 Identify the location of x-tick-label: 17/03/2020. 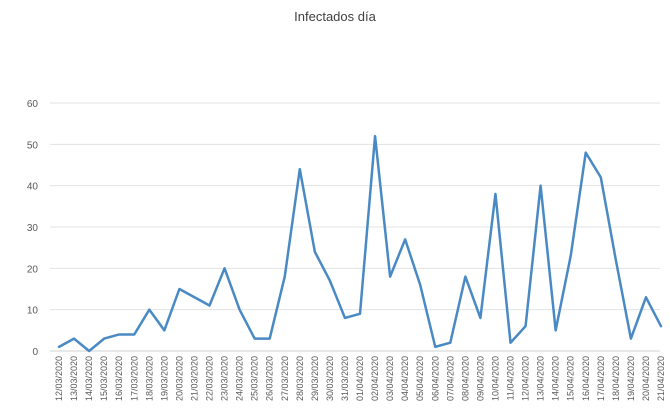
(134, 378).